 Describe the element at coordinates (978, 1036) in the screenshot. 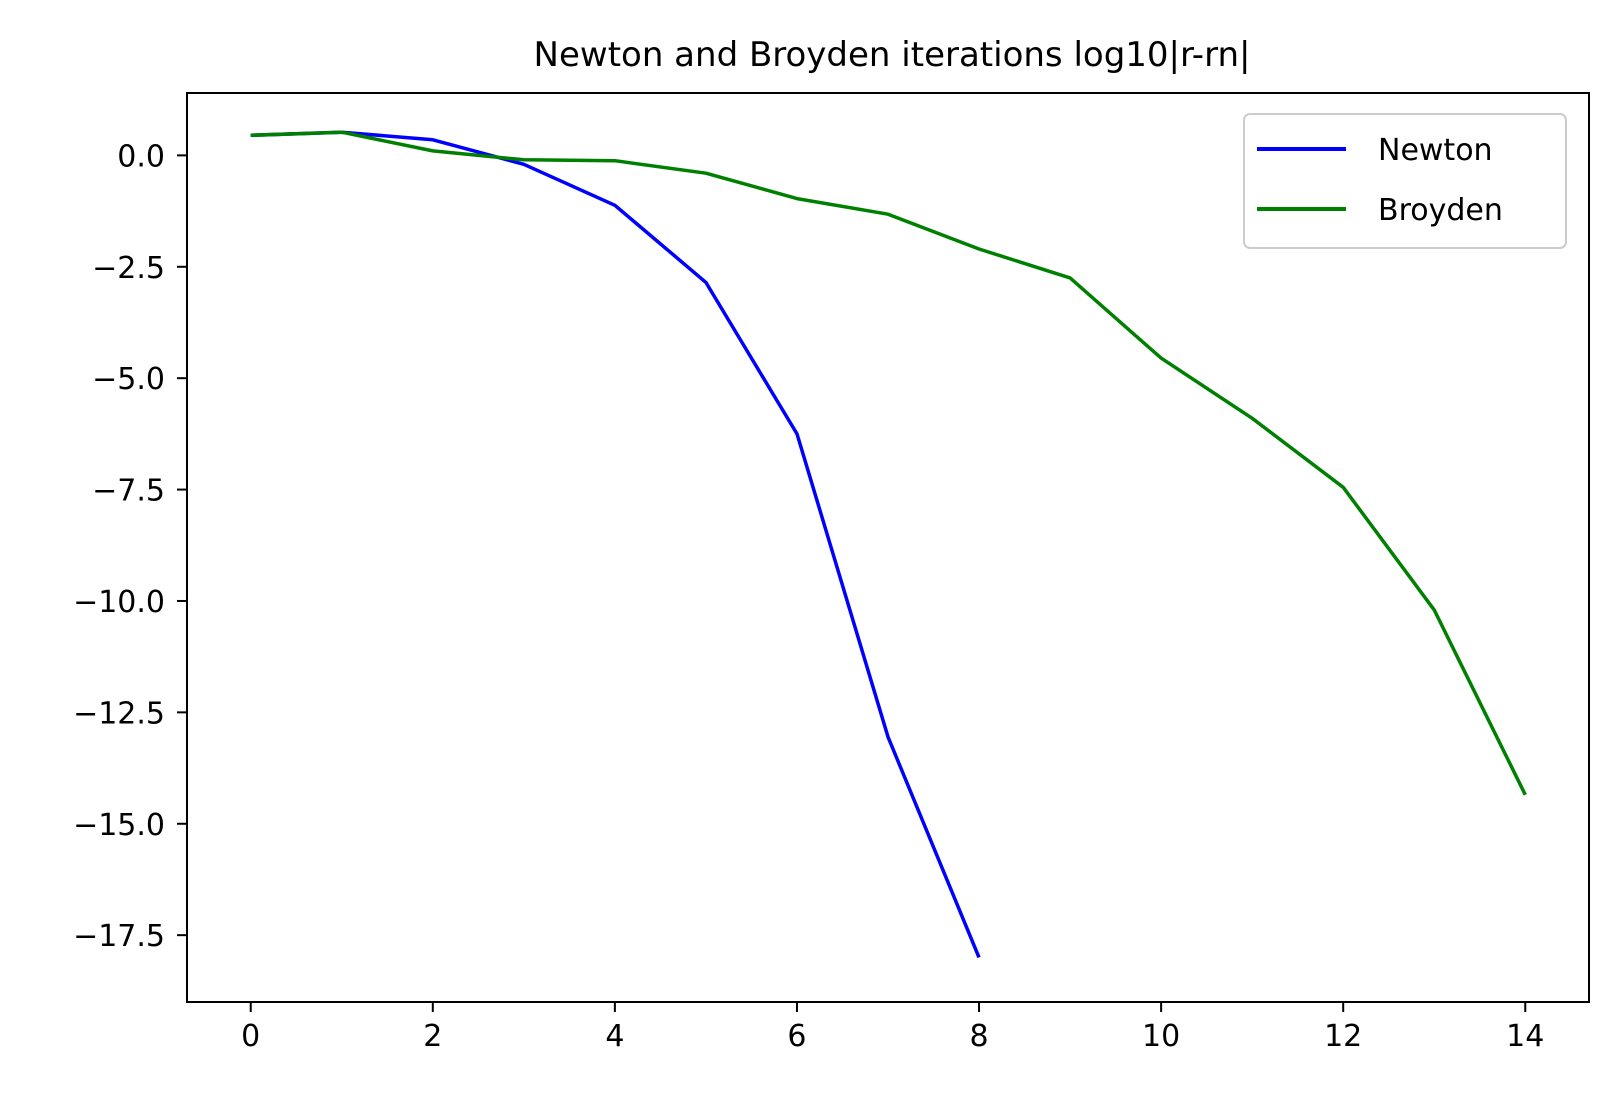

I see `x-tick-label: 8` at that location.